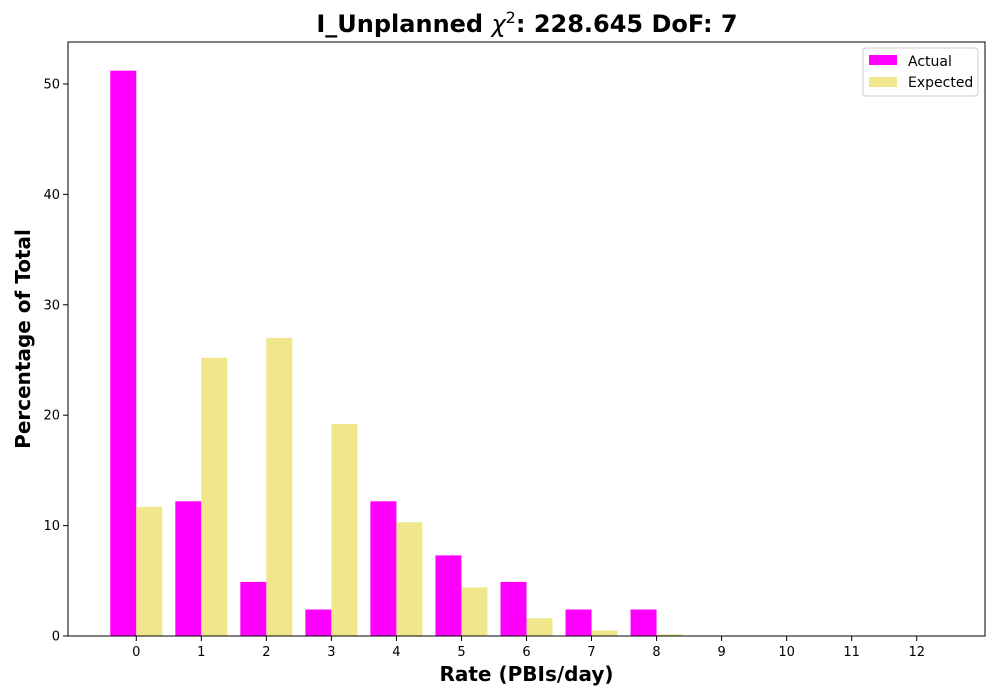 This screenshot has height=700, width=1000. I want to click on x-tick-label: 1, so click(201, 652).